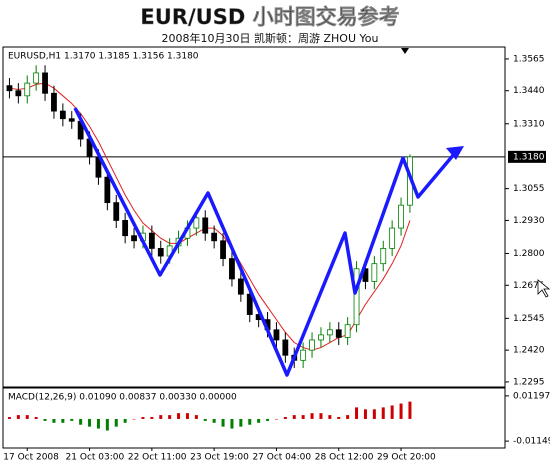 The image size is (550, 463). Describe the element at coordinates (529, 59) in the screenshot. I see `y-tick-label: 1.3565` at that location.